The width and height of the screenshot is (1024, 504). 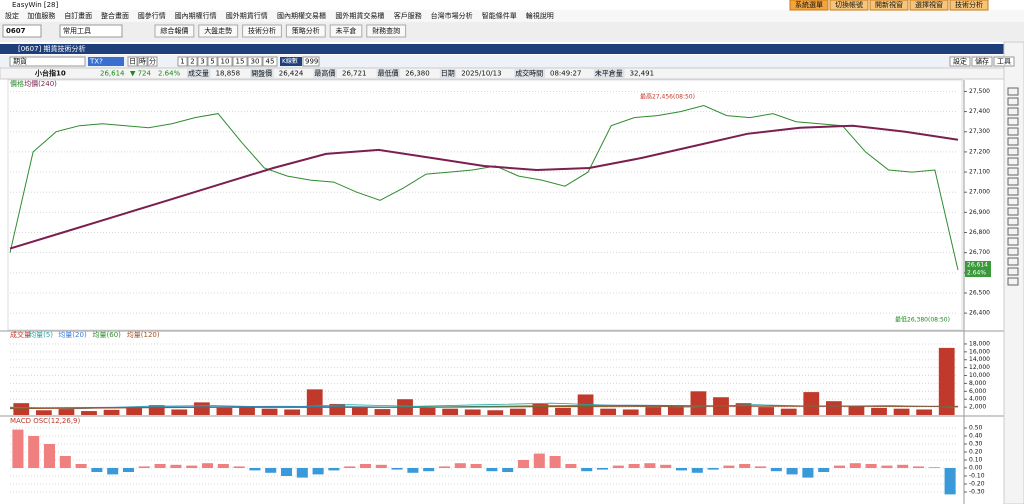 I want to click on menu-item: 客戶服務, so click(x=408, y=15).